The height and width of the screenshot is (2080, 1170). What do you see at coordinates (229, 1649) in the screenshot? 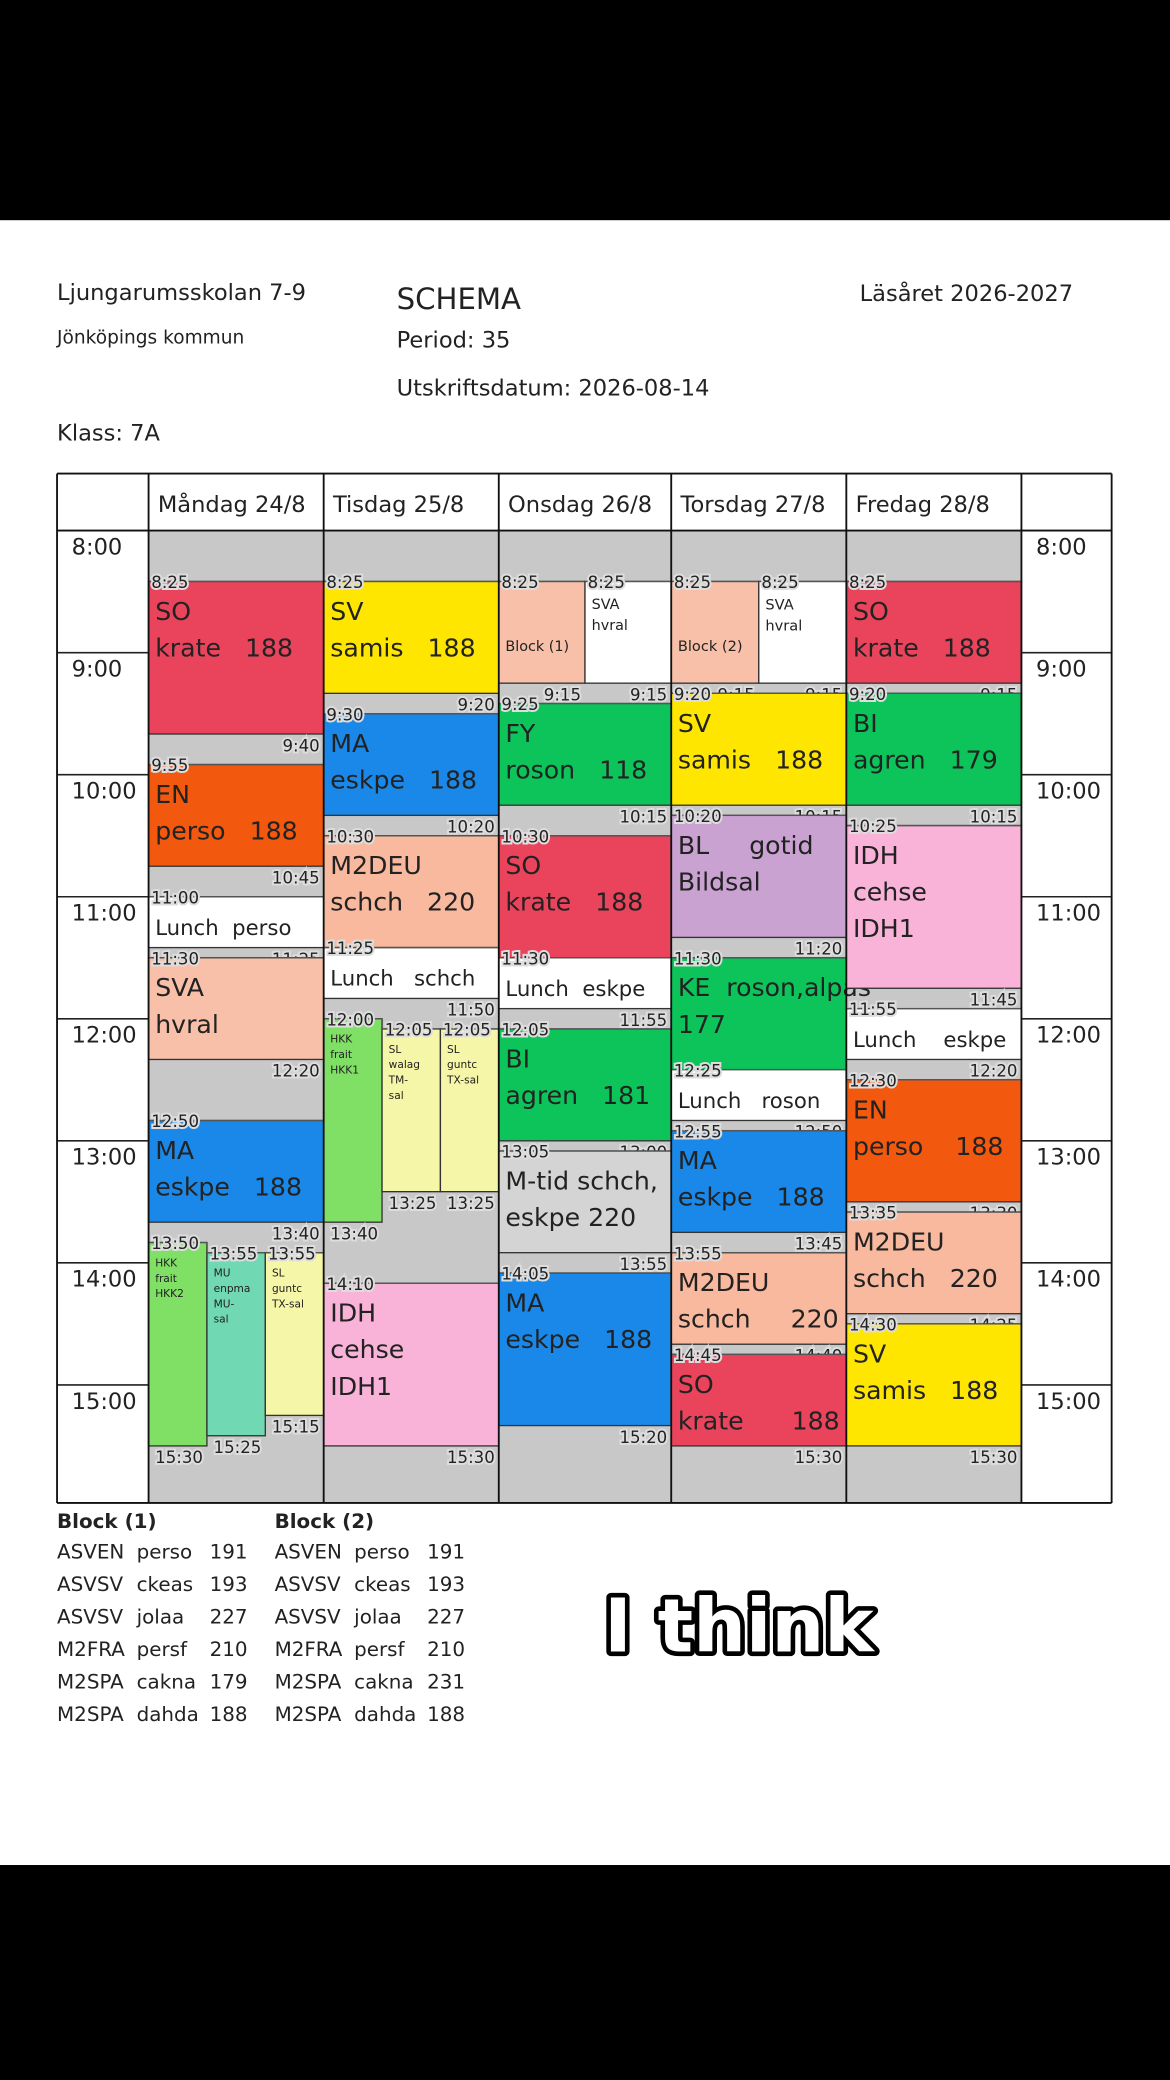
I see `block-cell: 210` at bounding box center [229, 1649].